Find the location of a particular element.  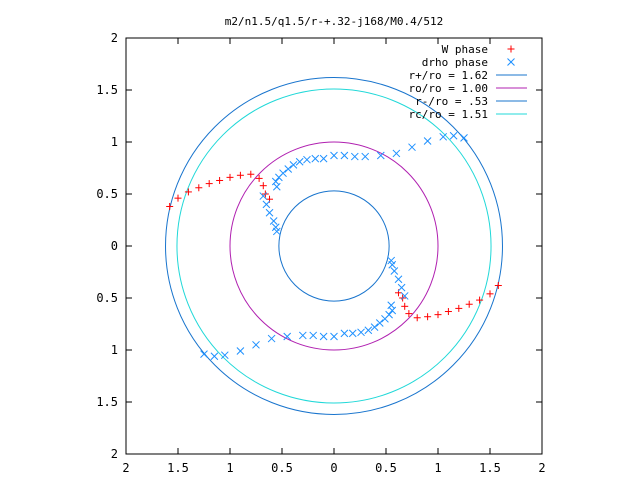

legend-label: ro/ro = 1.00 is located at coordinates (448, 88).